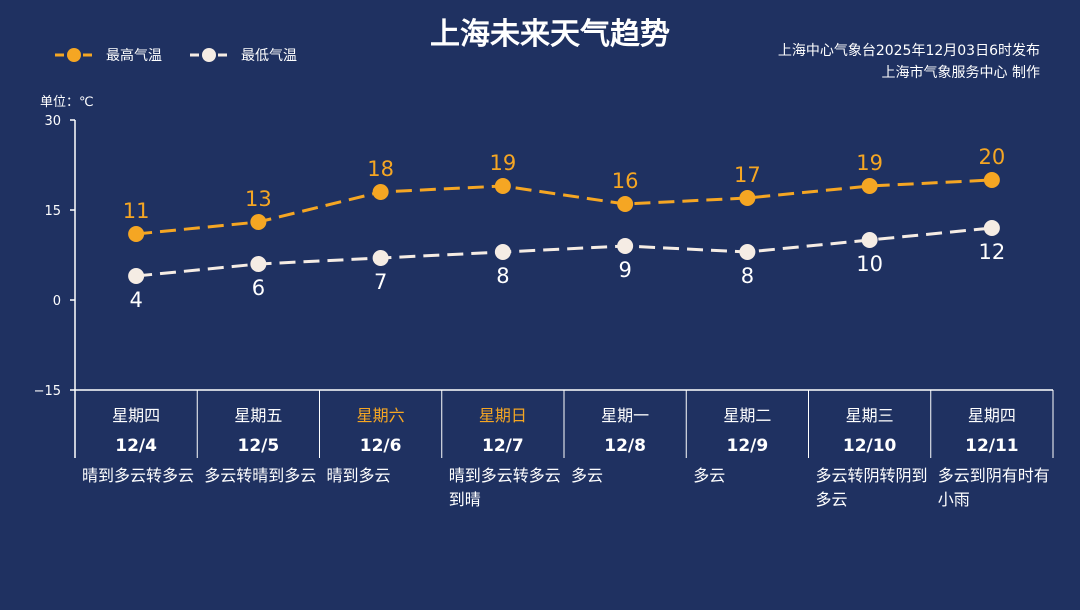 The width and height of the screenshot is (1080, 610). Describe the element at coordinates (992, 157) in the screenshot. I see `high-temp-label: 20` at that location.